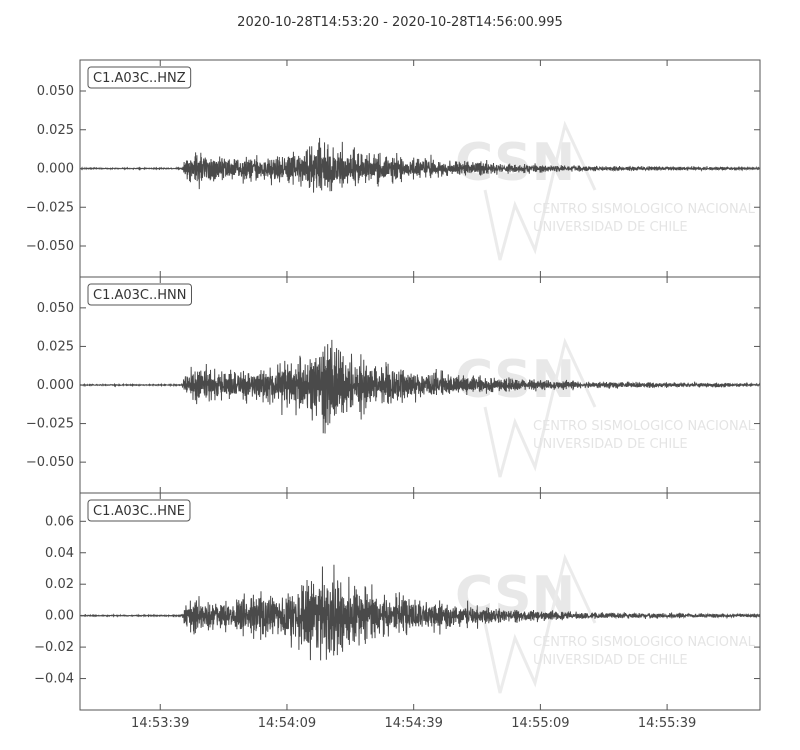 This screenshot has height=750, width=800. I want to click on station-label-text: C1.A03C..HNN, so click(139, 295).